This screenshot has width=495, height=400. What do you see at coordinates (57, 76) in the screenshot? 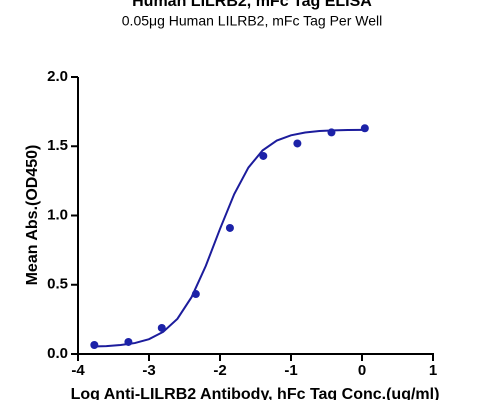
I see `y-tick-label: 2.0` at bounding box center [57, 76].